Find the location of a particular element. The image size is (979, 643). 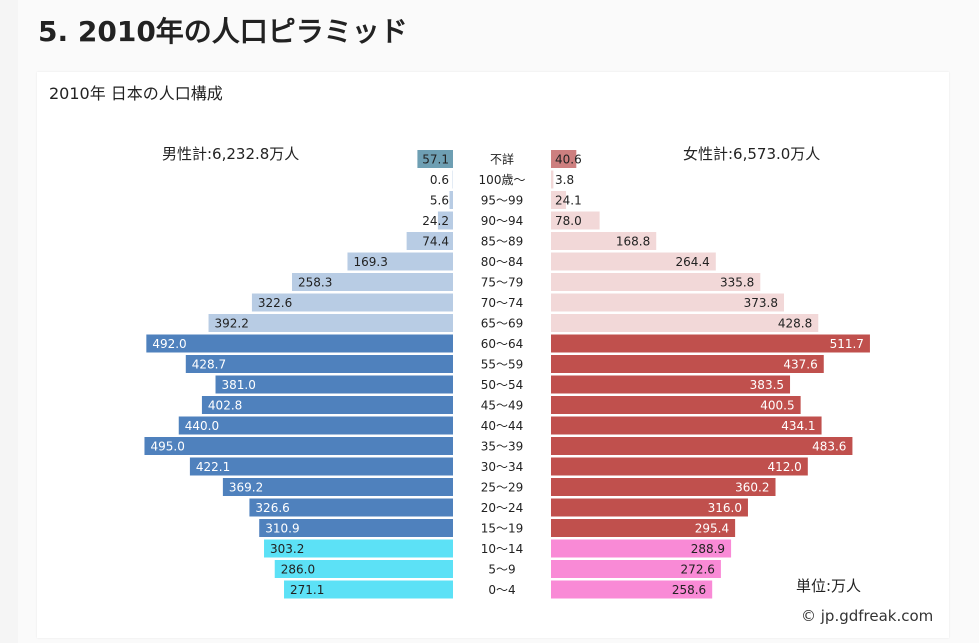

age-category-label: 85〜89 is located at coordinates (502, 242).